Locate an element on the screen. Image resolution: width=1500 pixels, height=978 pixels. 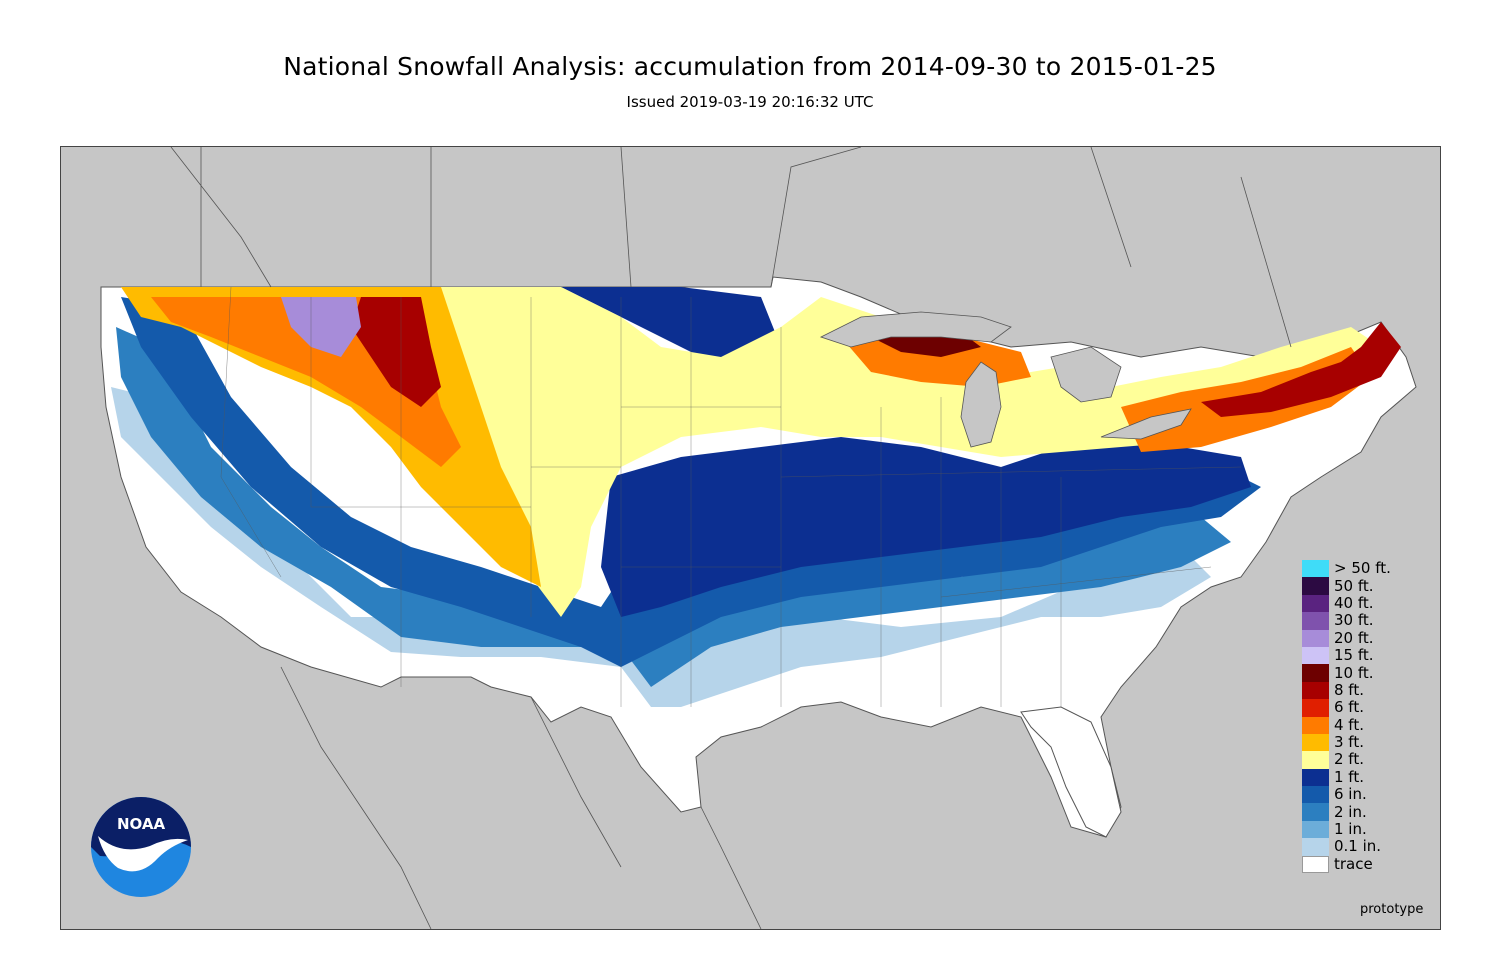
legend-item: 30 ft. is located at coordinates (1362, 620).